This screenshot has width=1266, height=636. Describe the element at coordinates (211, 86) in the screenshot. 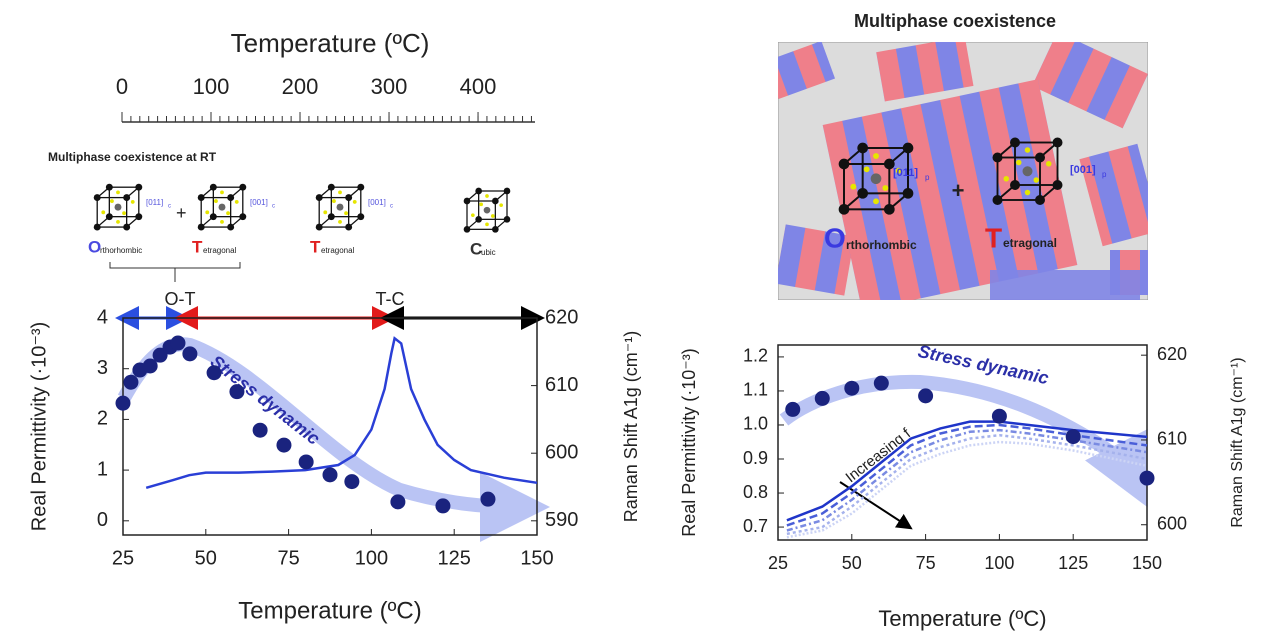

I see `tick-label: 100` at that location.